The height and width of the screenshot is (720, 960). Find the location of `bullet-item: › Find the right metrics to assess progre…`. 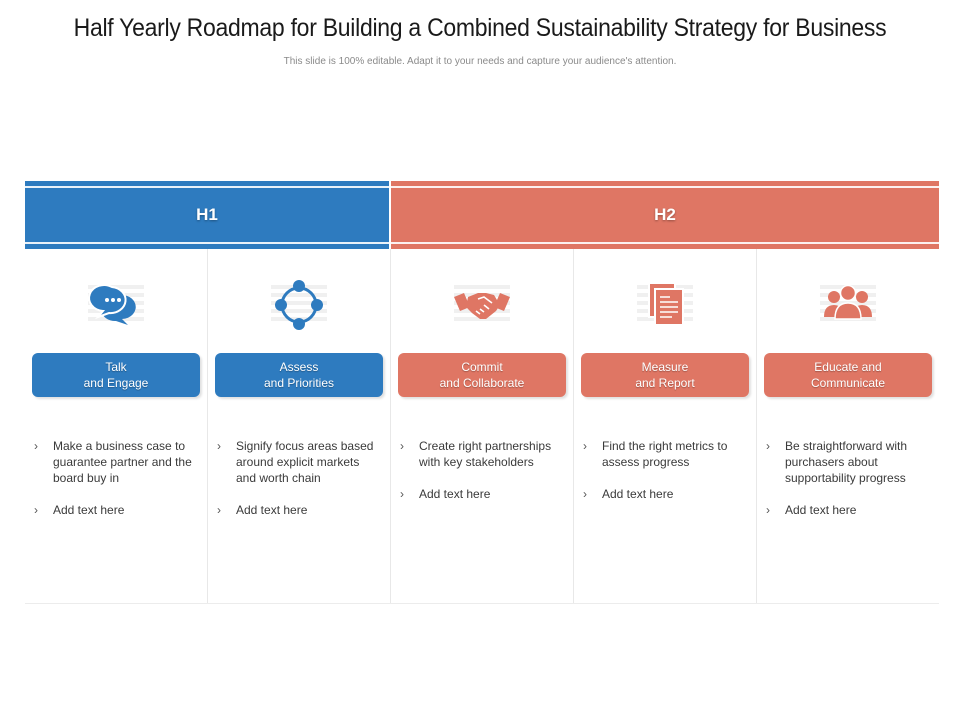

bullet-item: › Find the right metrics to assess progre… is located at coordinates (655, 454).